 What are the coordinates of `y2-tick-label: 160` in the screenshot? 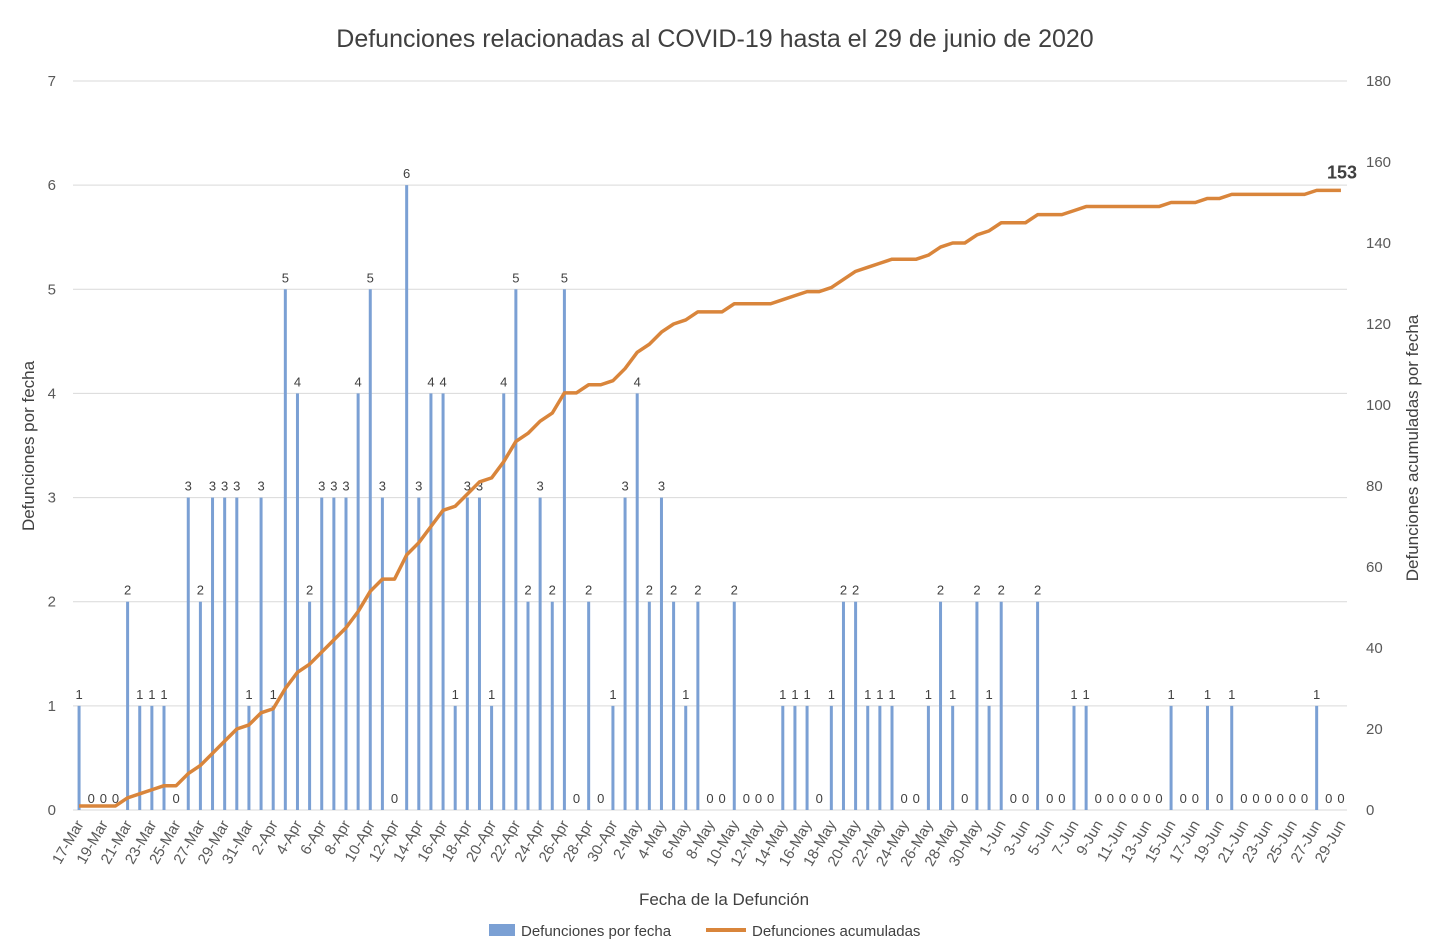 It's located at (1378, 162).